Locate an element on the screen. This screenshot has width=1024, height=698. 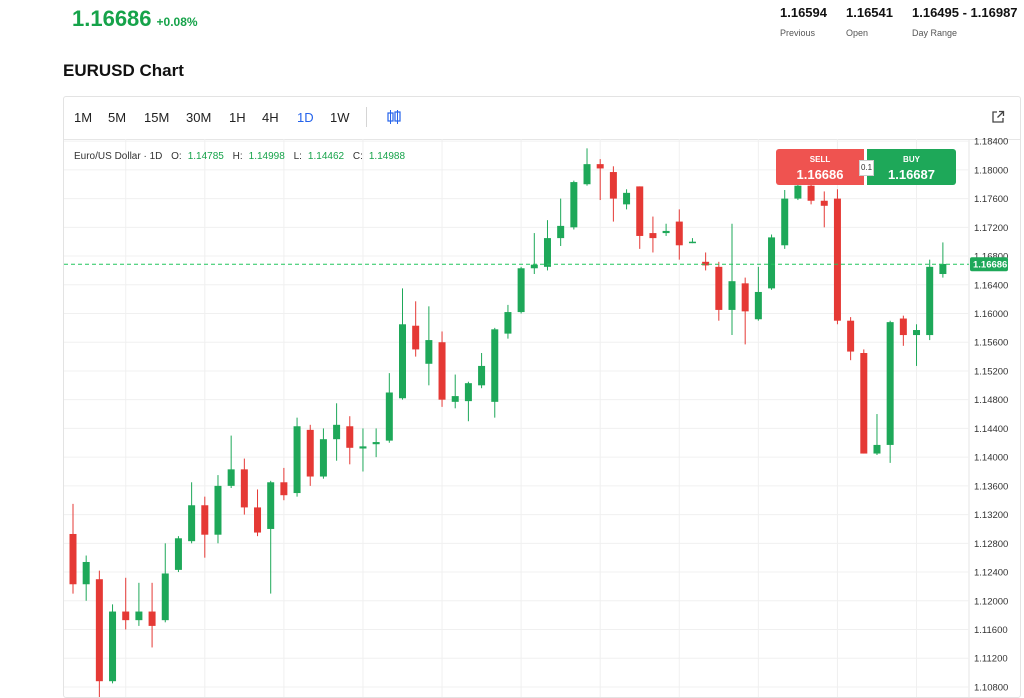
open-value: 1.16541 is located at coordinates (869, 12).